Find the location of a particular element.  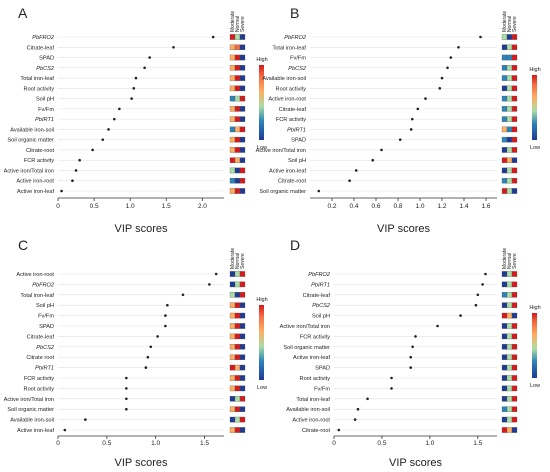

x-tick-label: 1.4 is located at coordinates (463, 206).